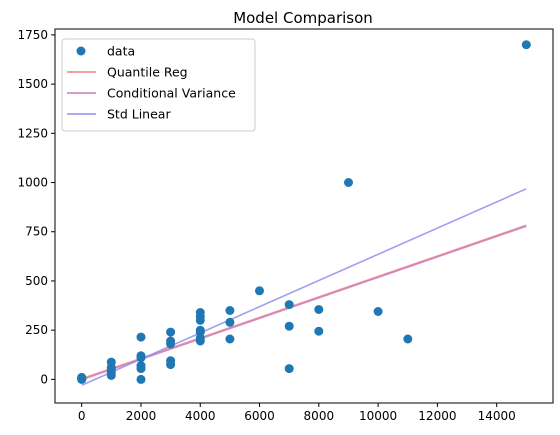 This screenshot has height=435, width=560. I want to click on y-axis: 0 250 500 750 1000 1250 1500 1750, so click(36, 207).